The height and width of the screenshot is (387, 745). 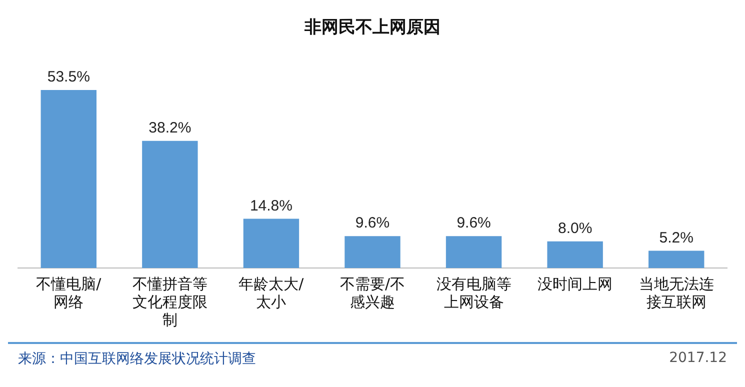 I want to click on x-tick-label: 年龄太大/太小, so click(x=271, y=292).